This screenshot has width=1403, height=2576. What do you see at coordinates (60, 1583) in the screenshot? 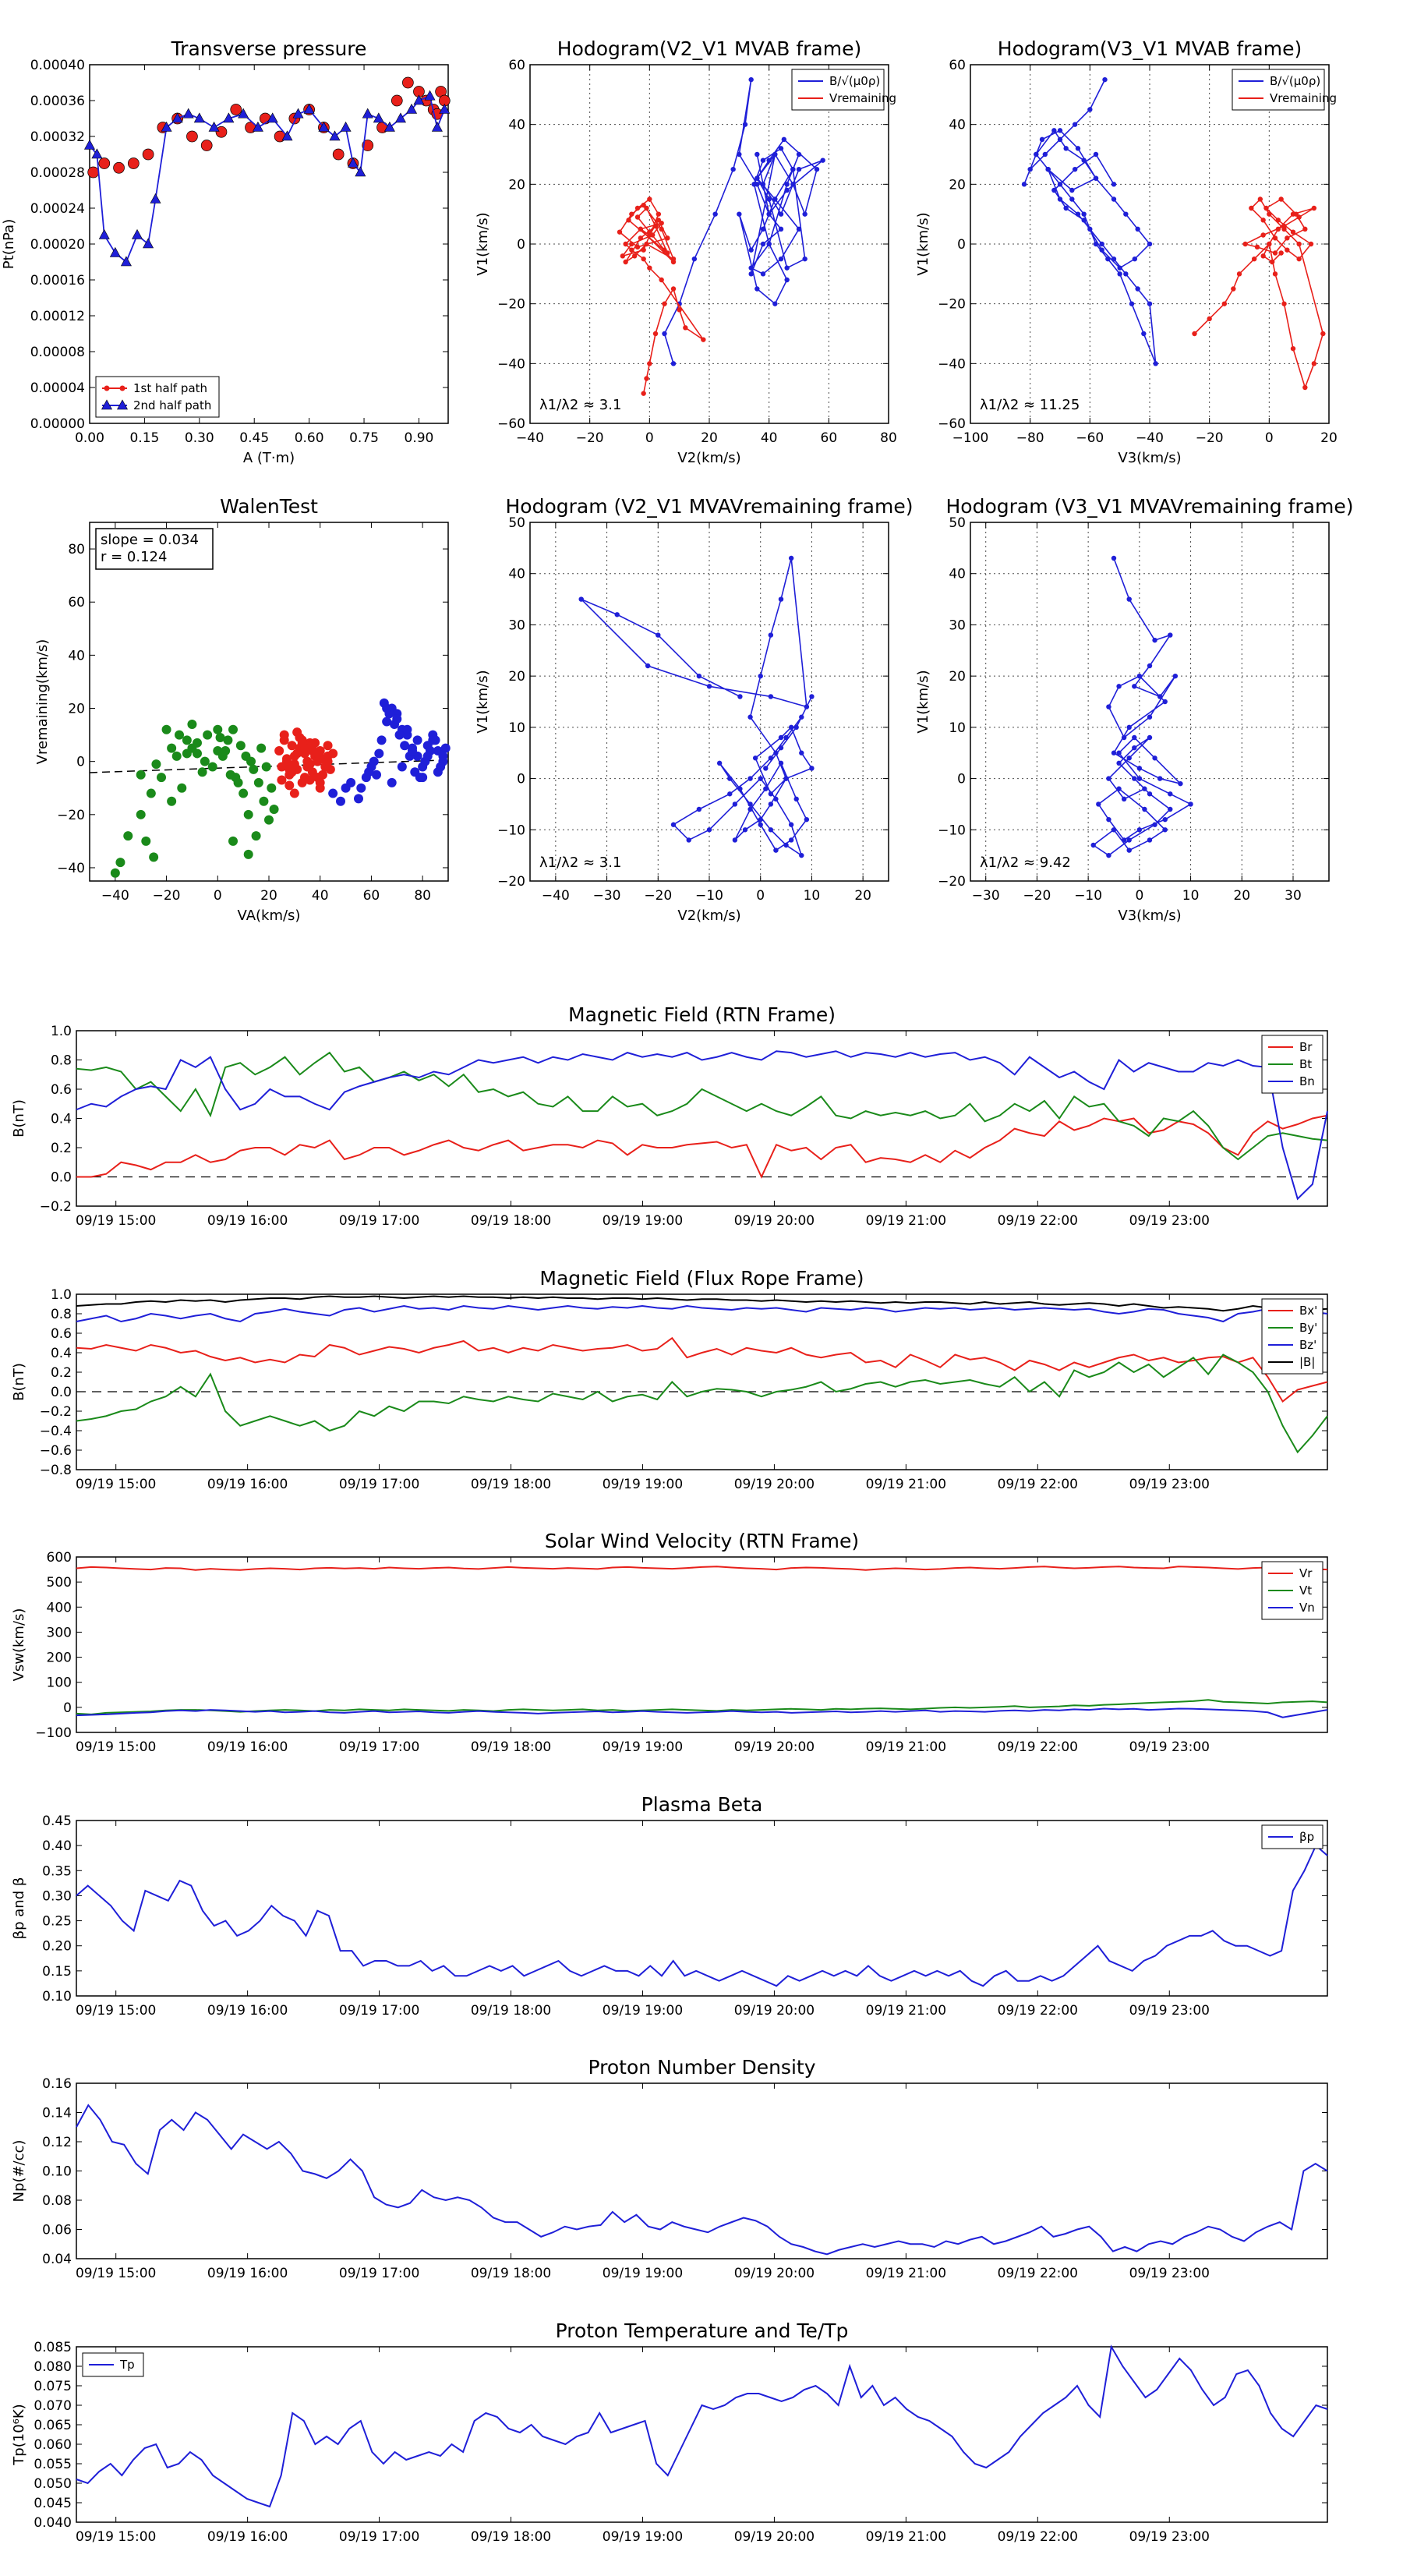
I see `y-tick-label: 500` at bounding box center [60, 1583].